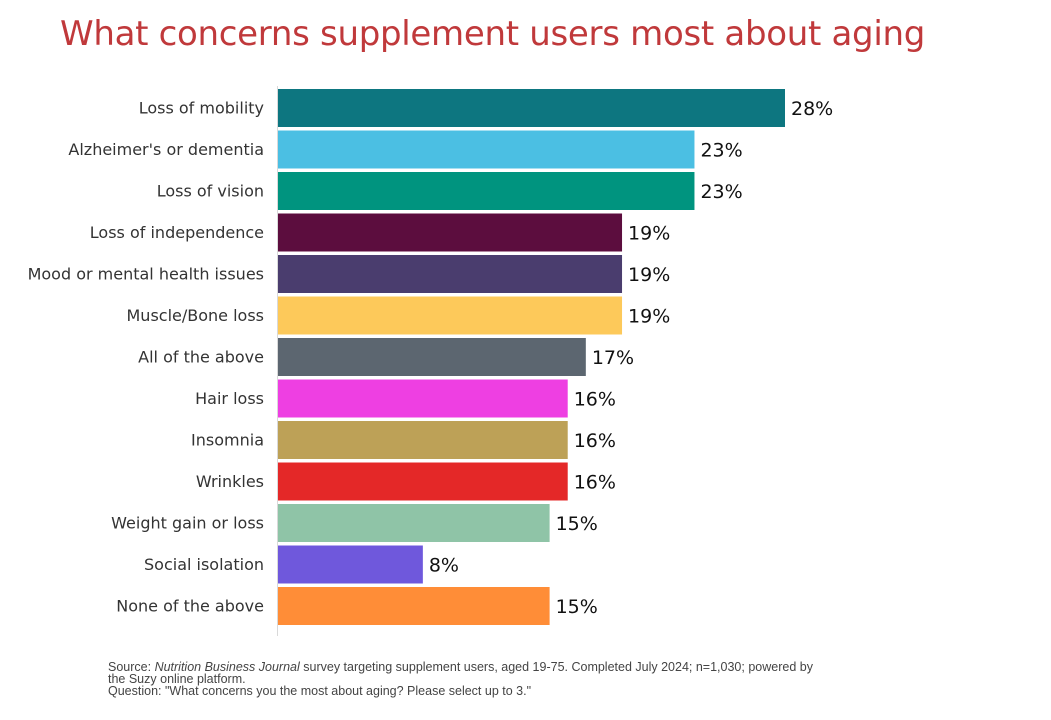  Describe the element at coordinates (210, 191) in the screenshot. I see `category-label: Loss of vision` at that location.